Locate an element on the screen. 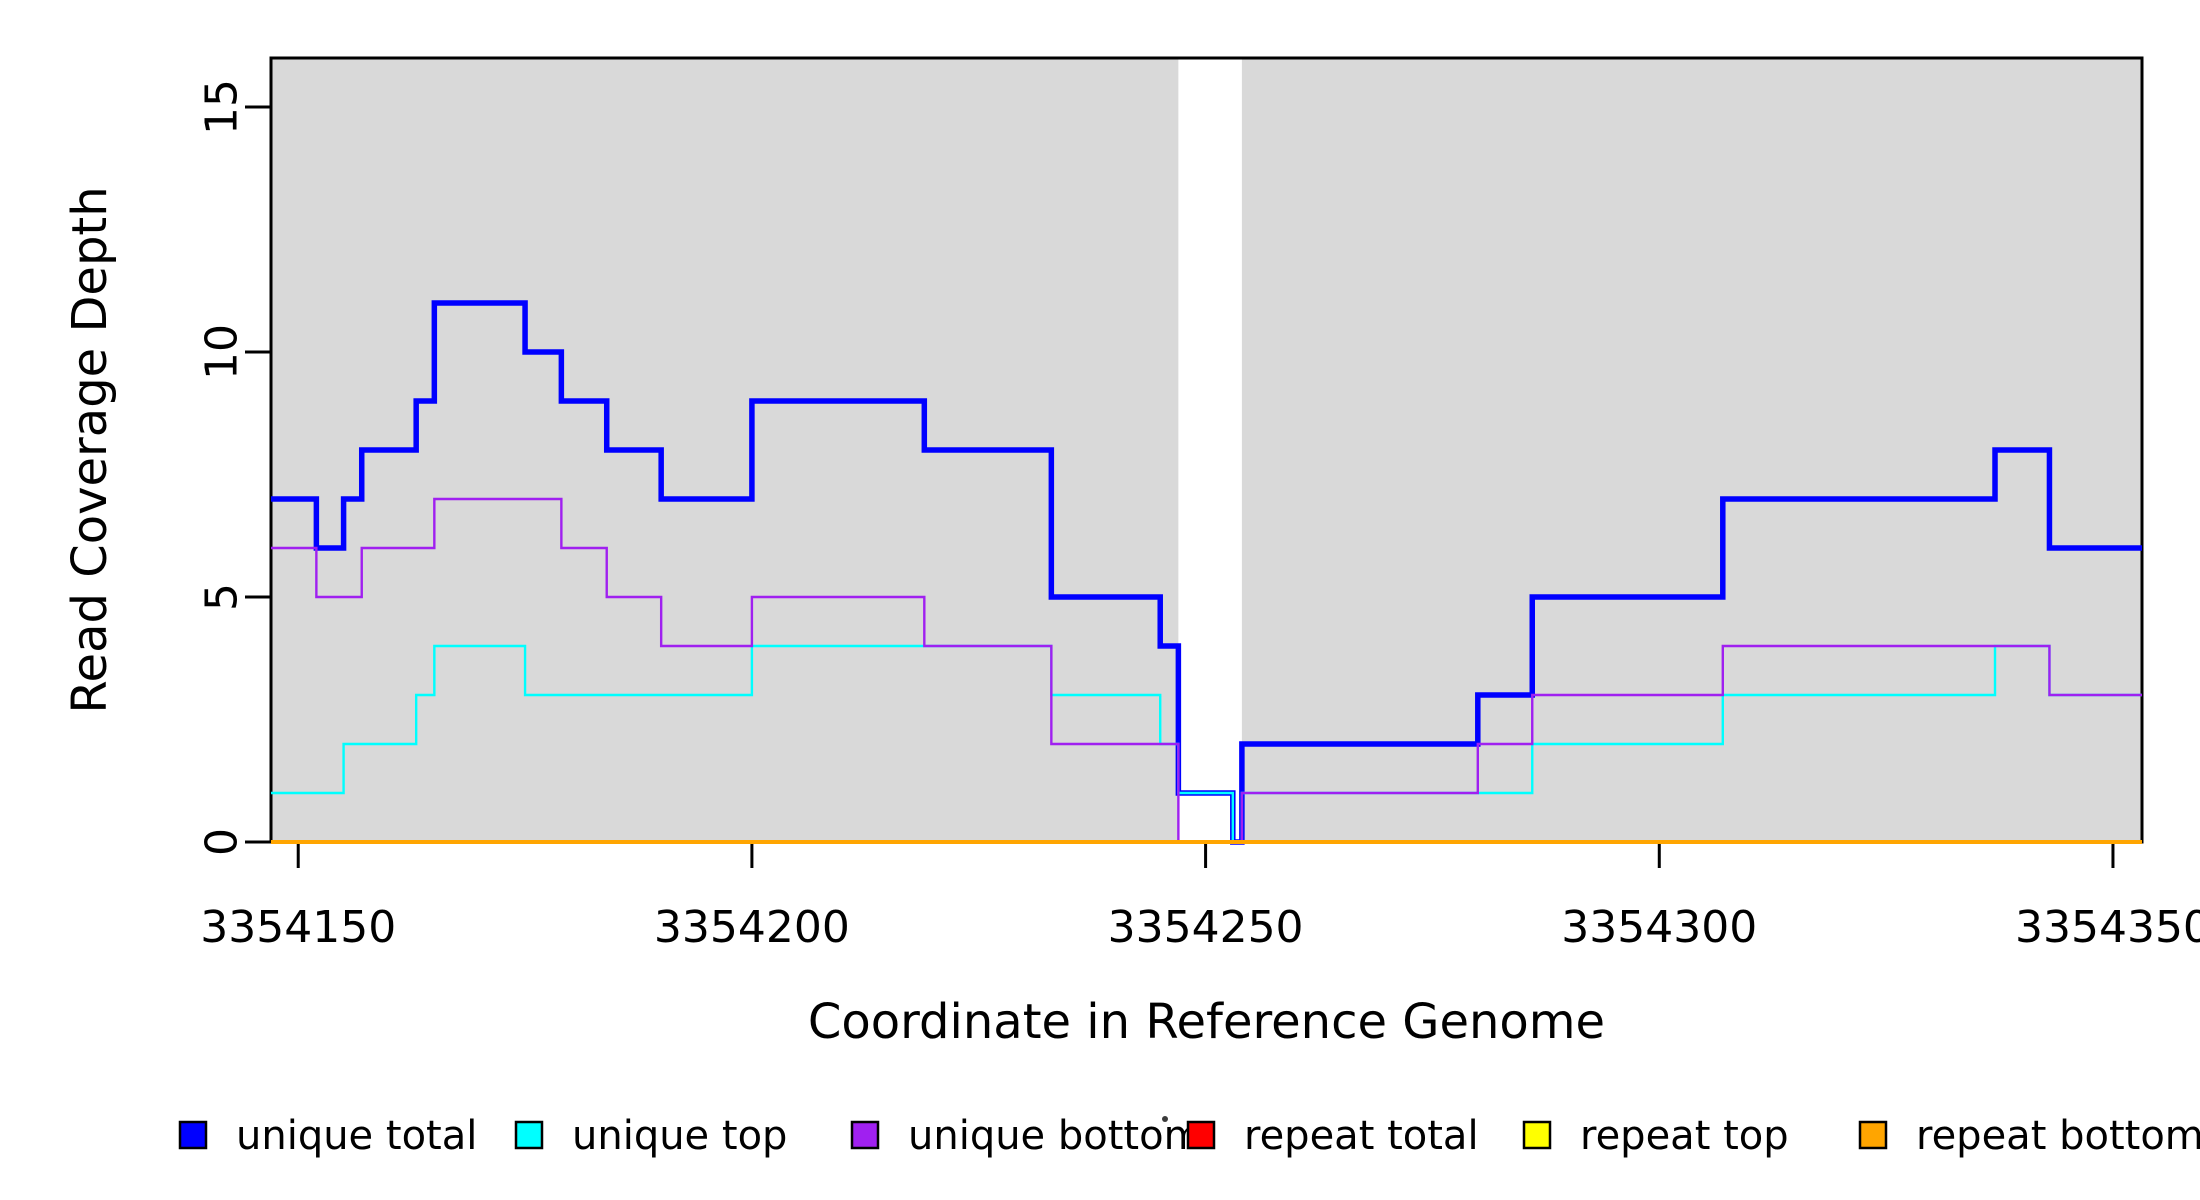 The height and width of the screenshot is (1200, 2200). legend-swatch-repeat-bottom is located at coordinates (1873, 1135).